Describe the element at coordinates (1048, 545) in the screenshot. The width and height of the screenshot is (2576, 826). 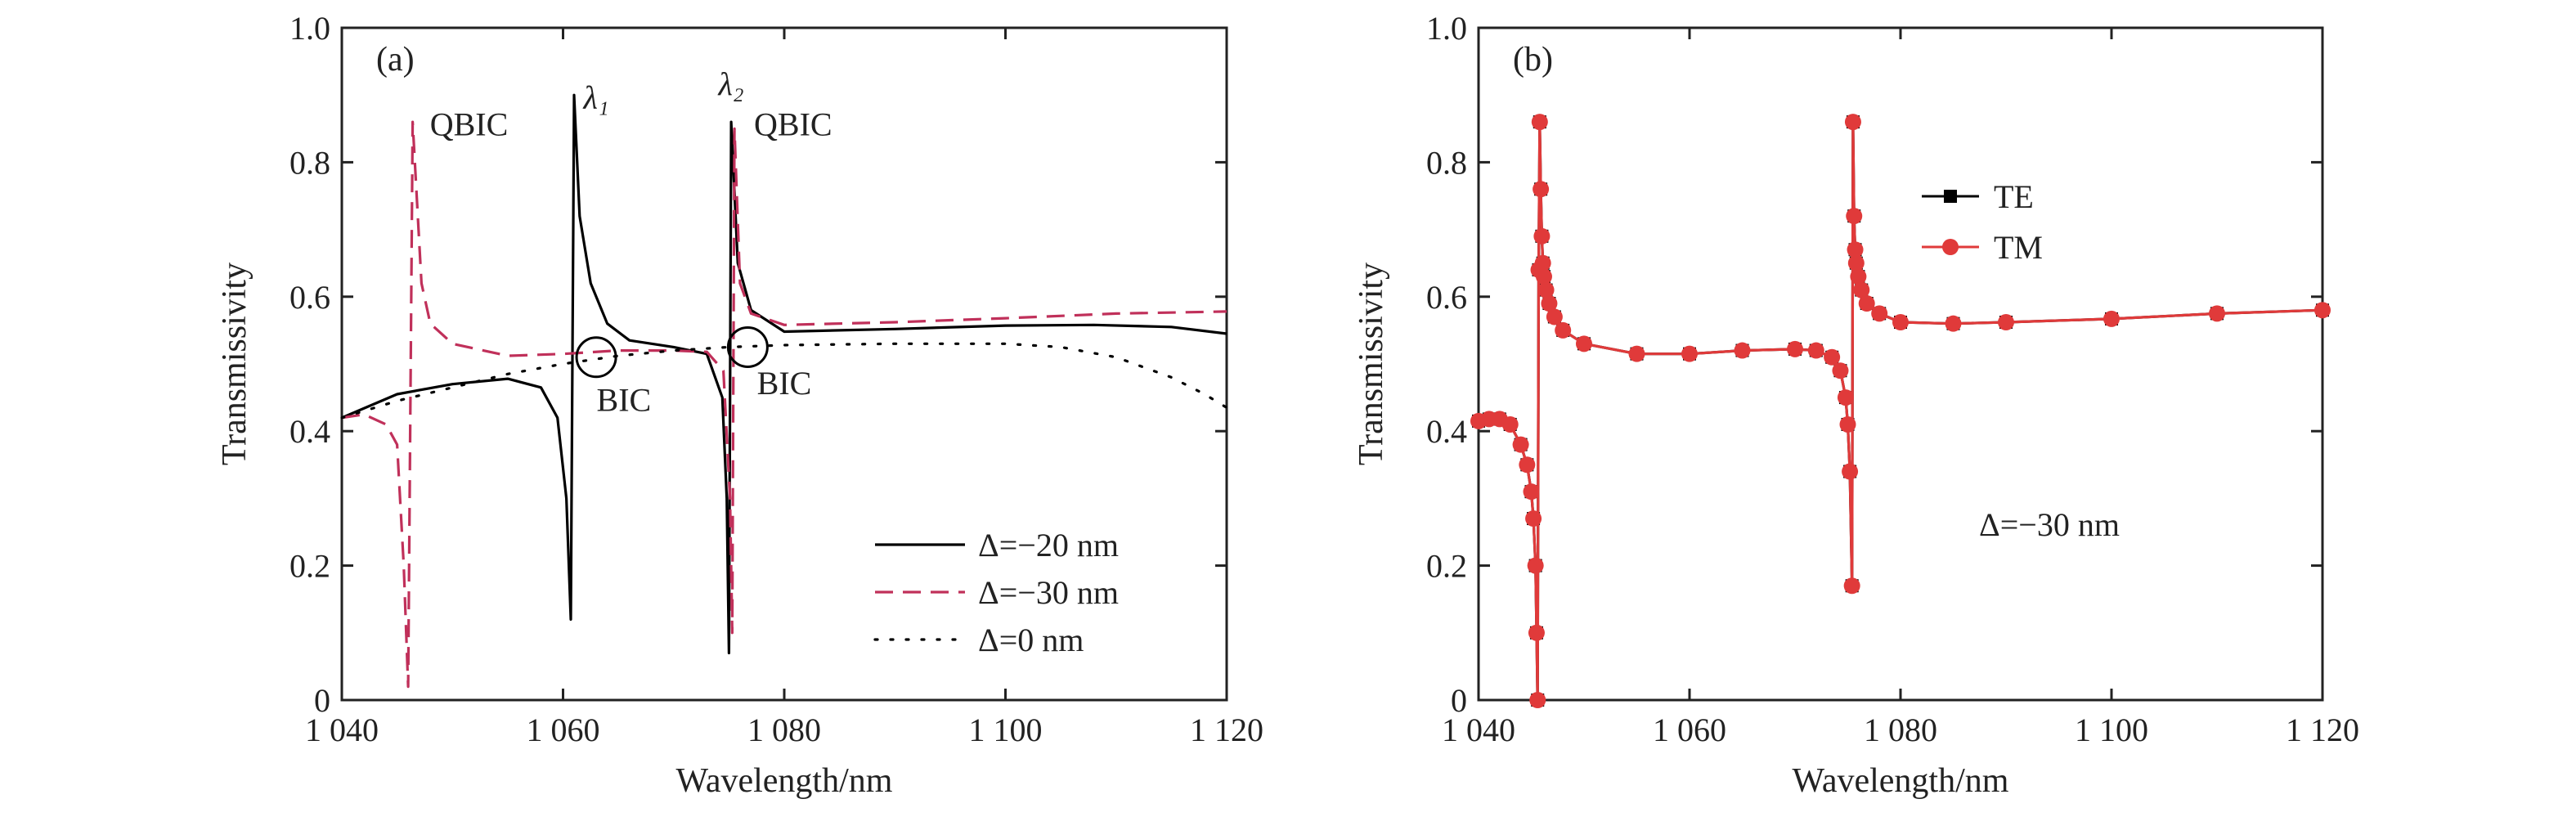
I see `a-legend-label: Δ=−20 nm` at that location.